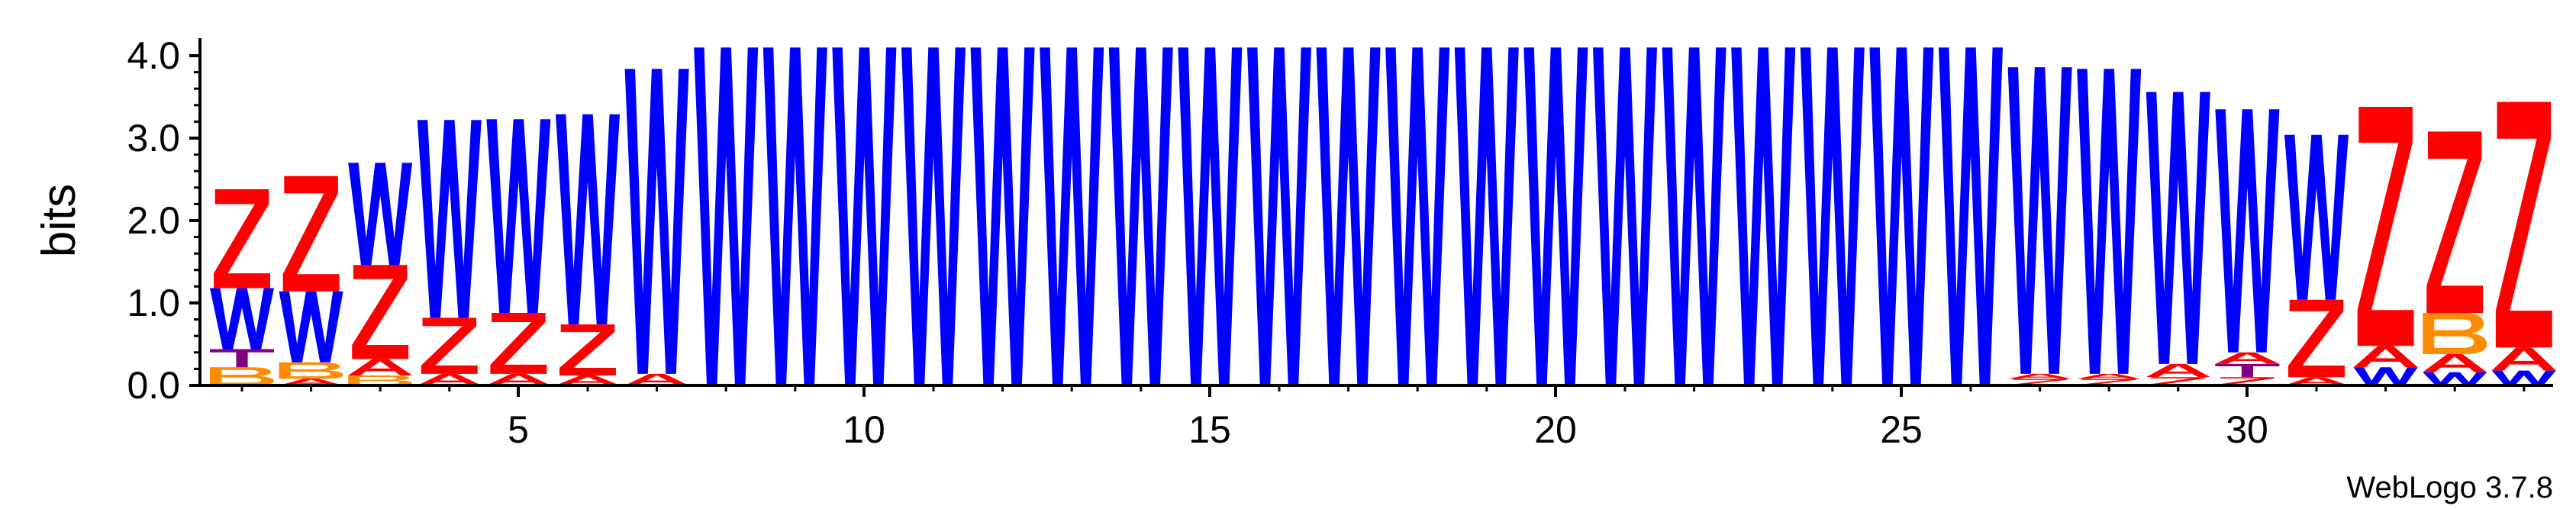 This screenshot has height=509, width=2576. What do you see at coordinates (518, 430) in the screenshot?
I see `x-tick-label-5: 5` at bounding box center [518, 430].